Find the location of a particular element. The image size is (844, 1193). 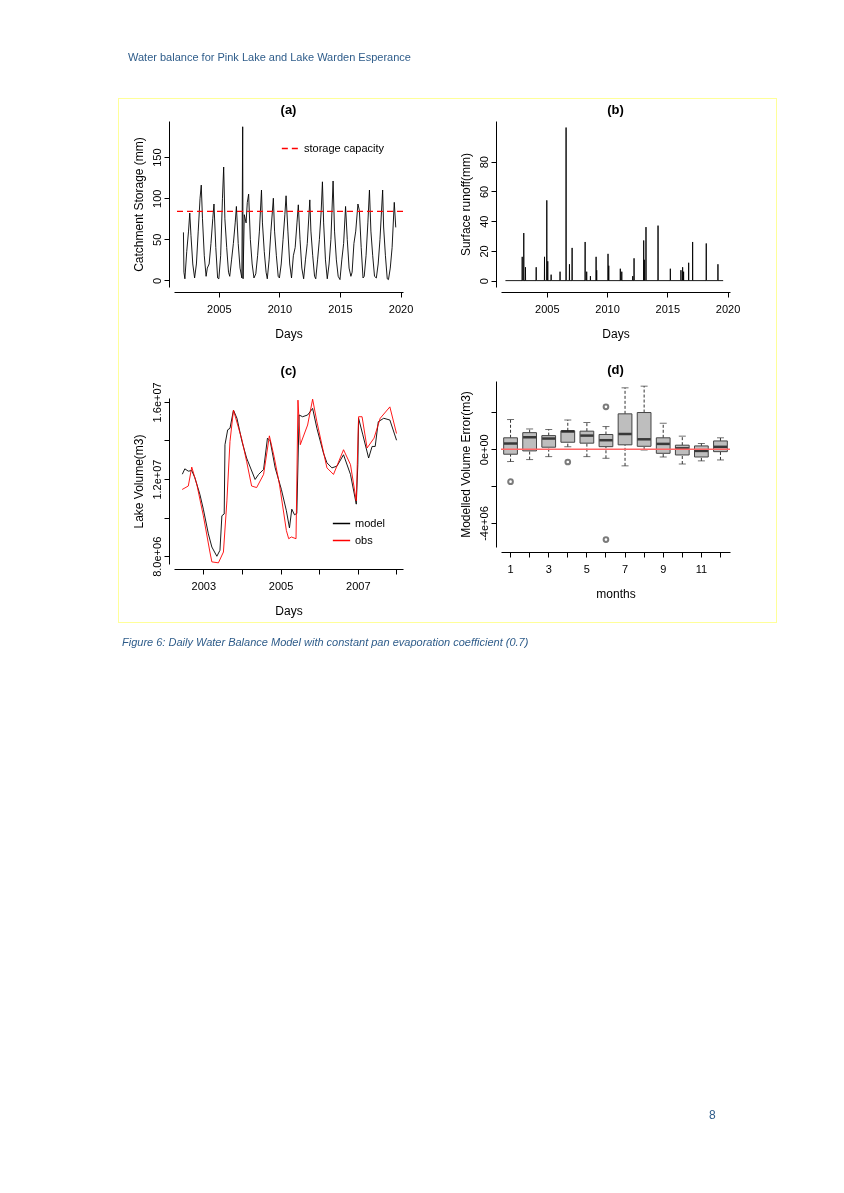

chart-title: (b) is located at coordinates (615, 109).